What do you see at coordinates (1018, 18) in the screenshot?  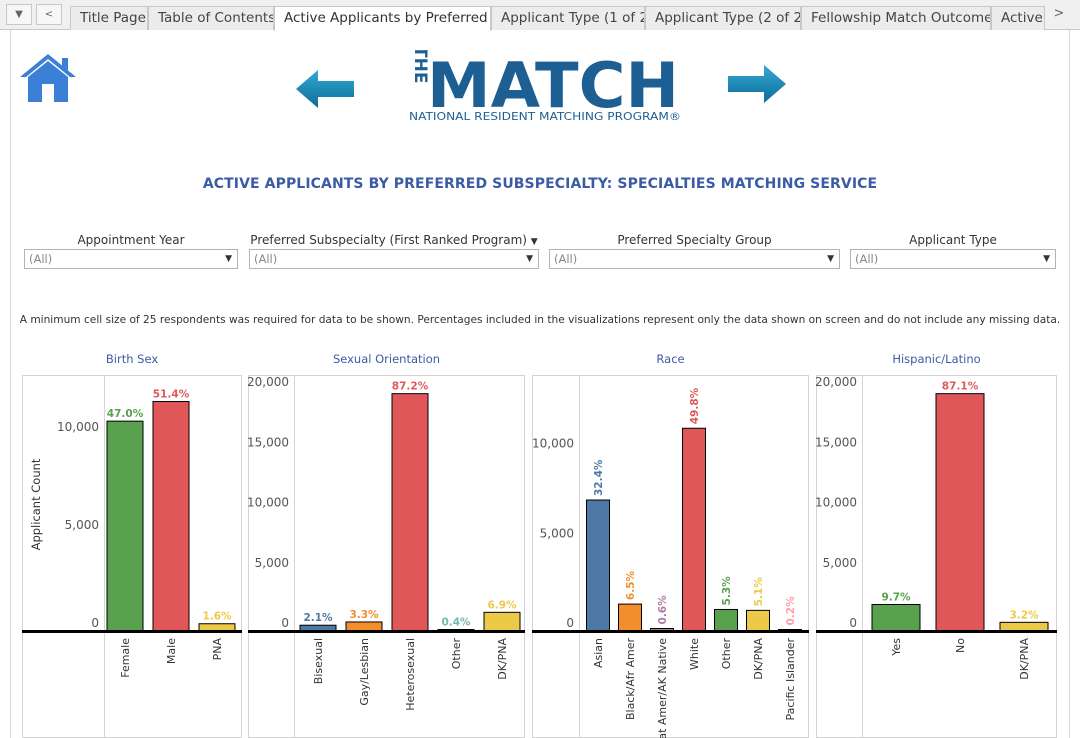 I see `tab-active-a: Active A` at bounding box center [1018, 18].